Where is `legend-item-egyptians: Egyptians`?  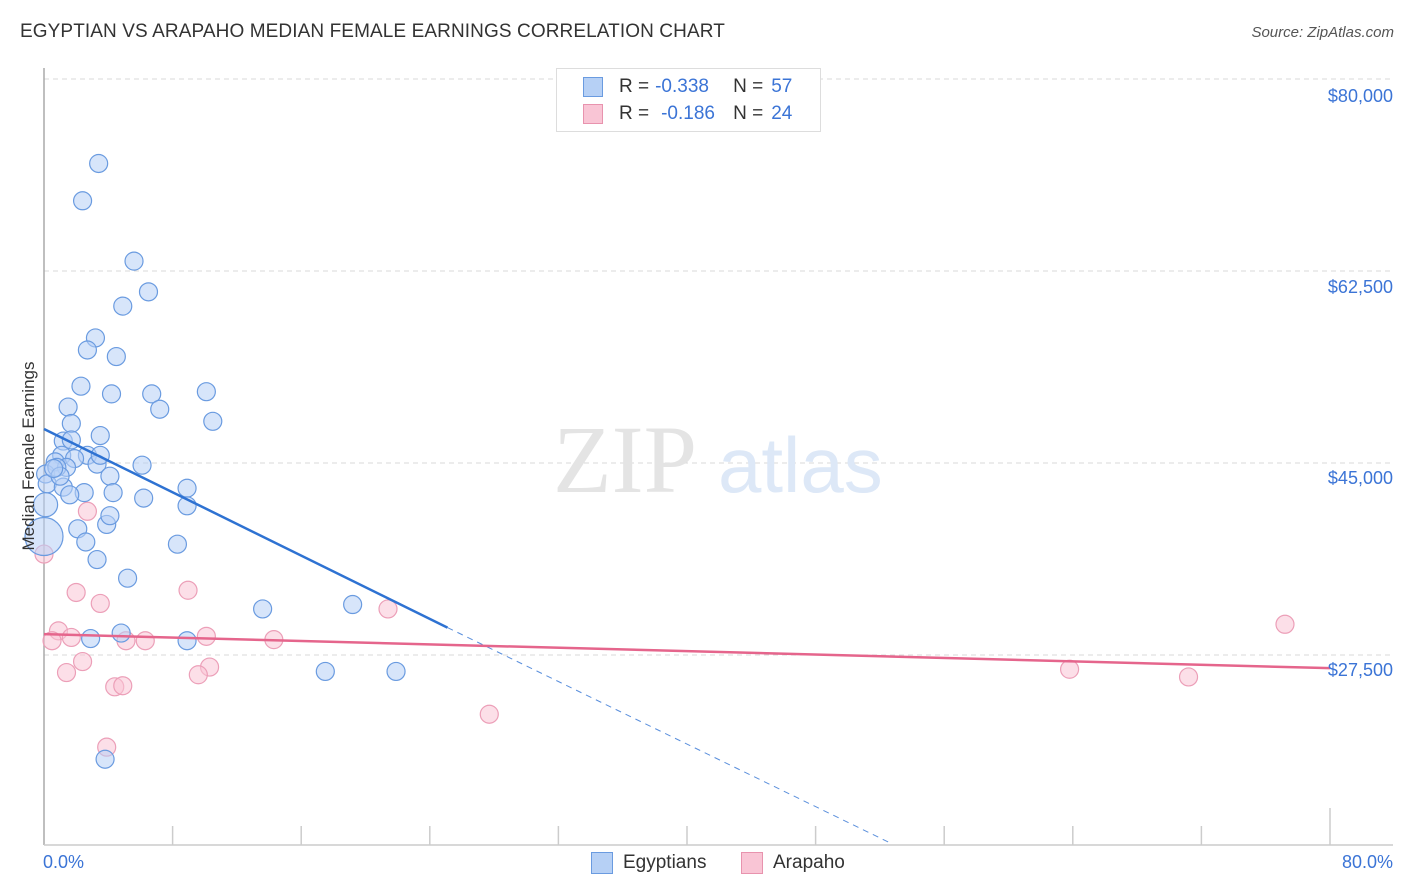 legend-item-egyptians: Egyptians is located at coordinates (648, 863).